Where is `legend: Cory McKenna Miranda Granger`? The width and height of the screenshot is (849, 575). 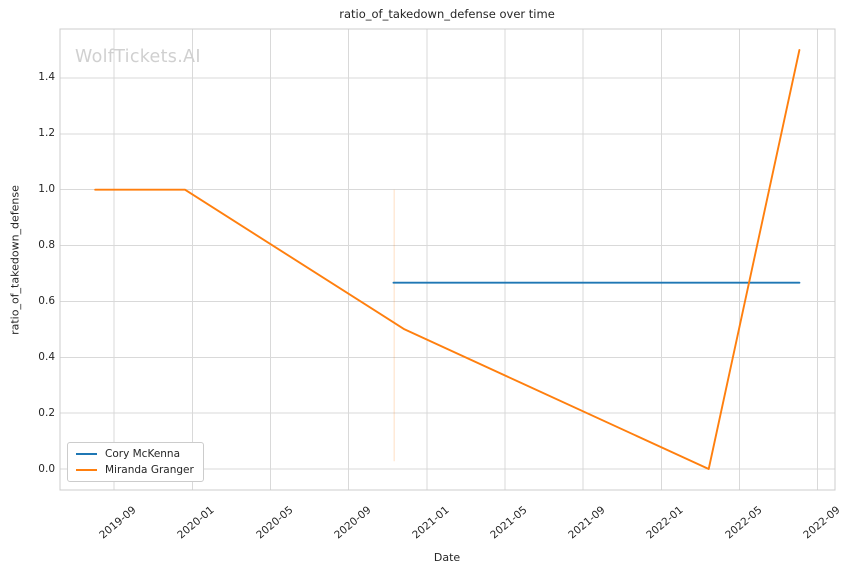 legend: Cory McKenna Miranda Granger is located at coordinates (135, 462).